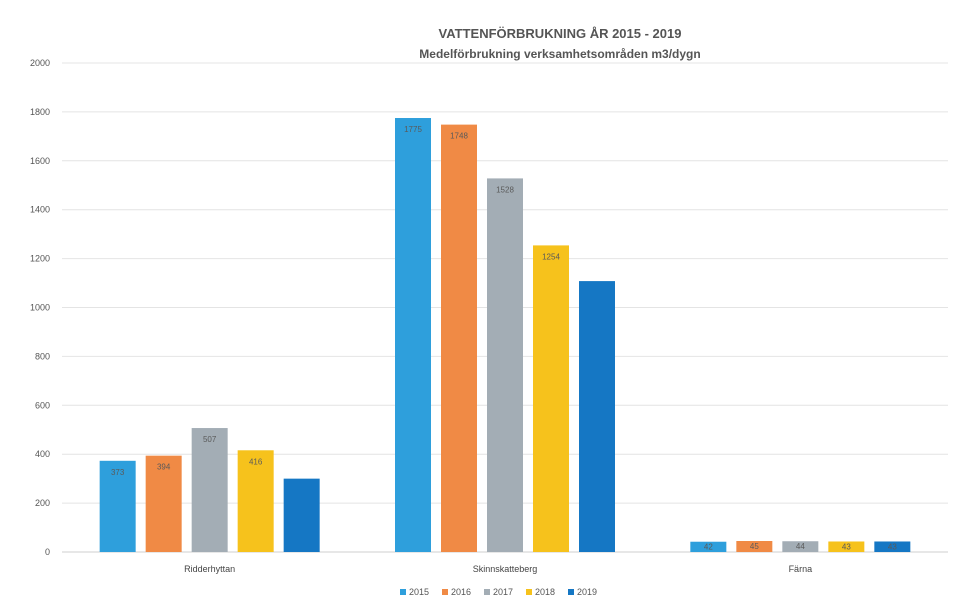 Image resolution: width=964 pixels, height=603 pixels. Describe the element at coordinates (256, 461) in the screenshot. I see `data-label: 416` at that location.